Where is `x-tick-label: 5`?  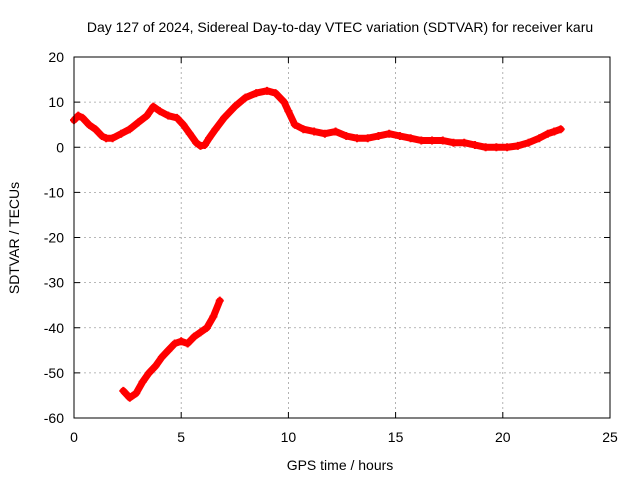 x-tick-label: 5 is located at coordinates (181, 437).